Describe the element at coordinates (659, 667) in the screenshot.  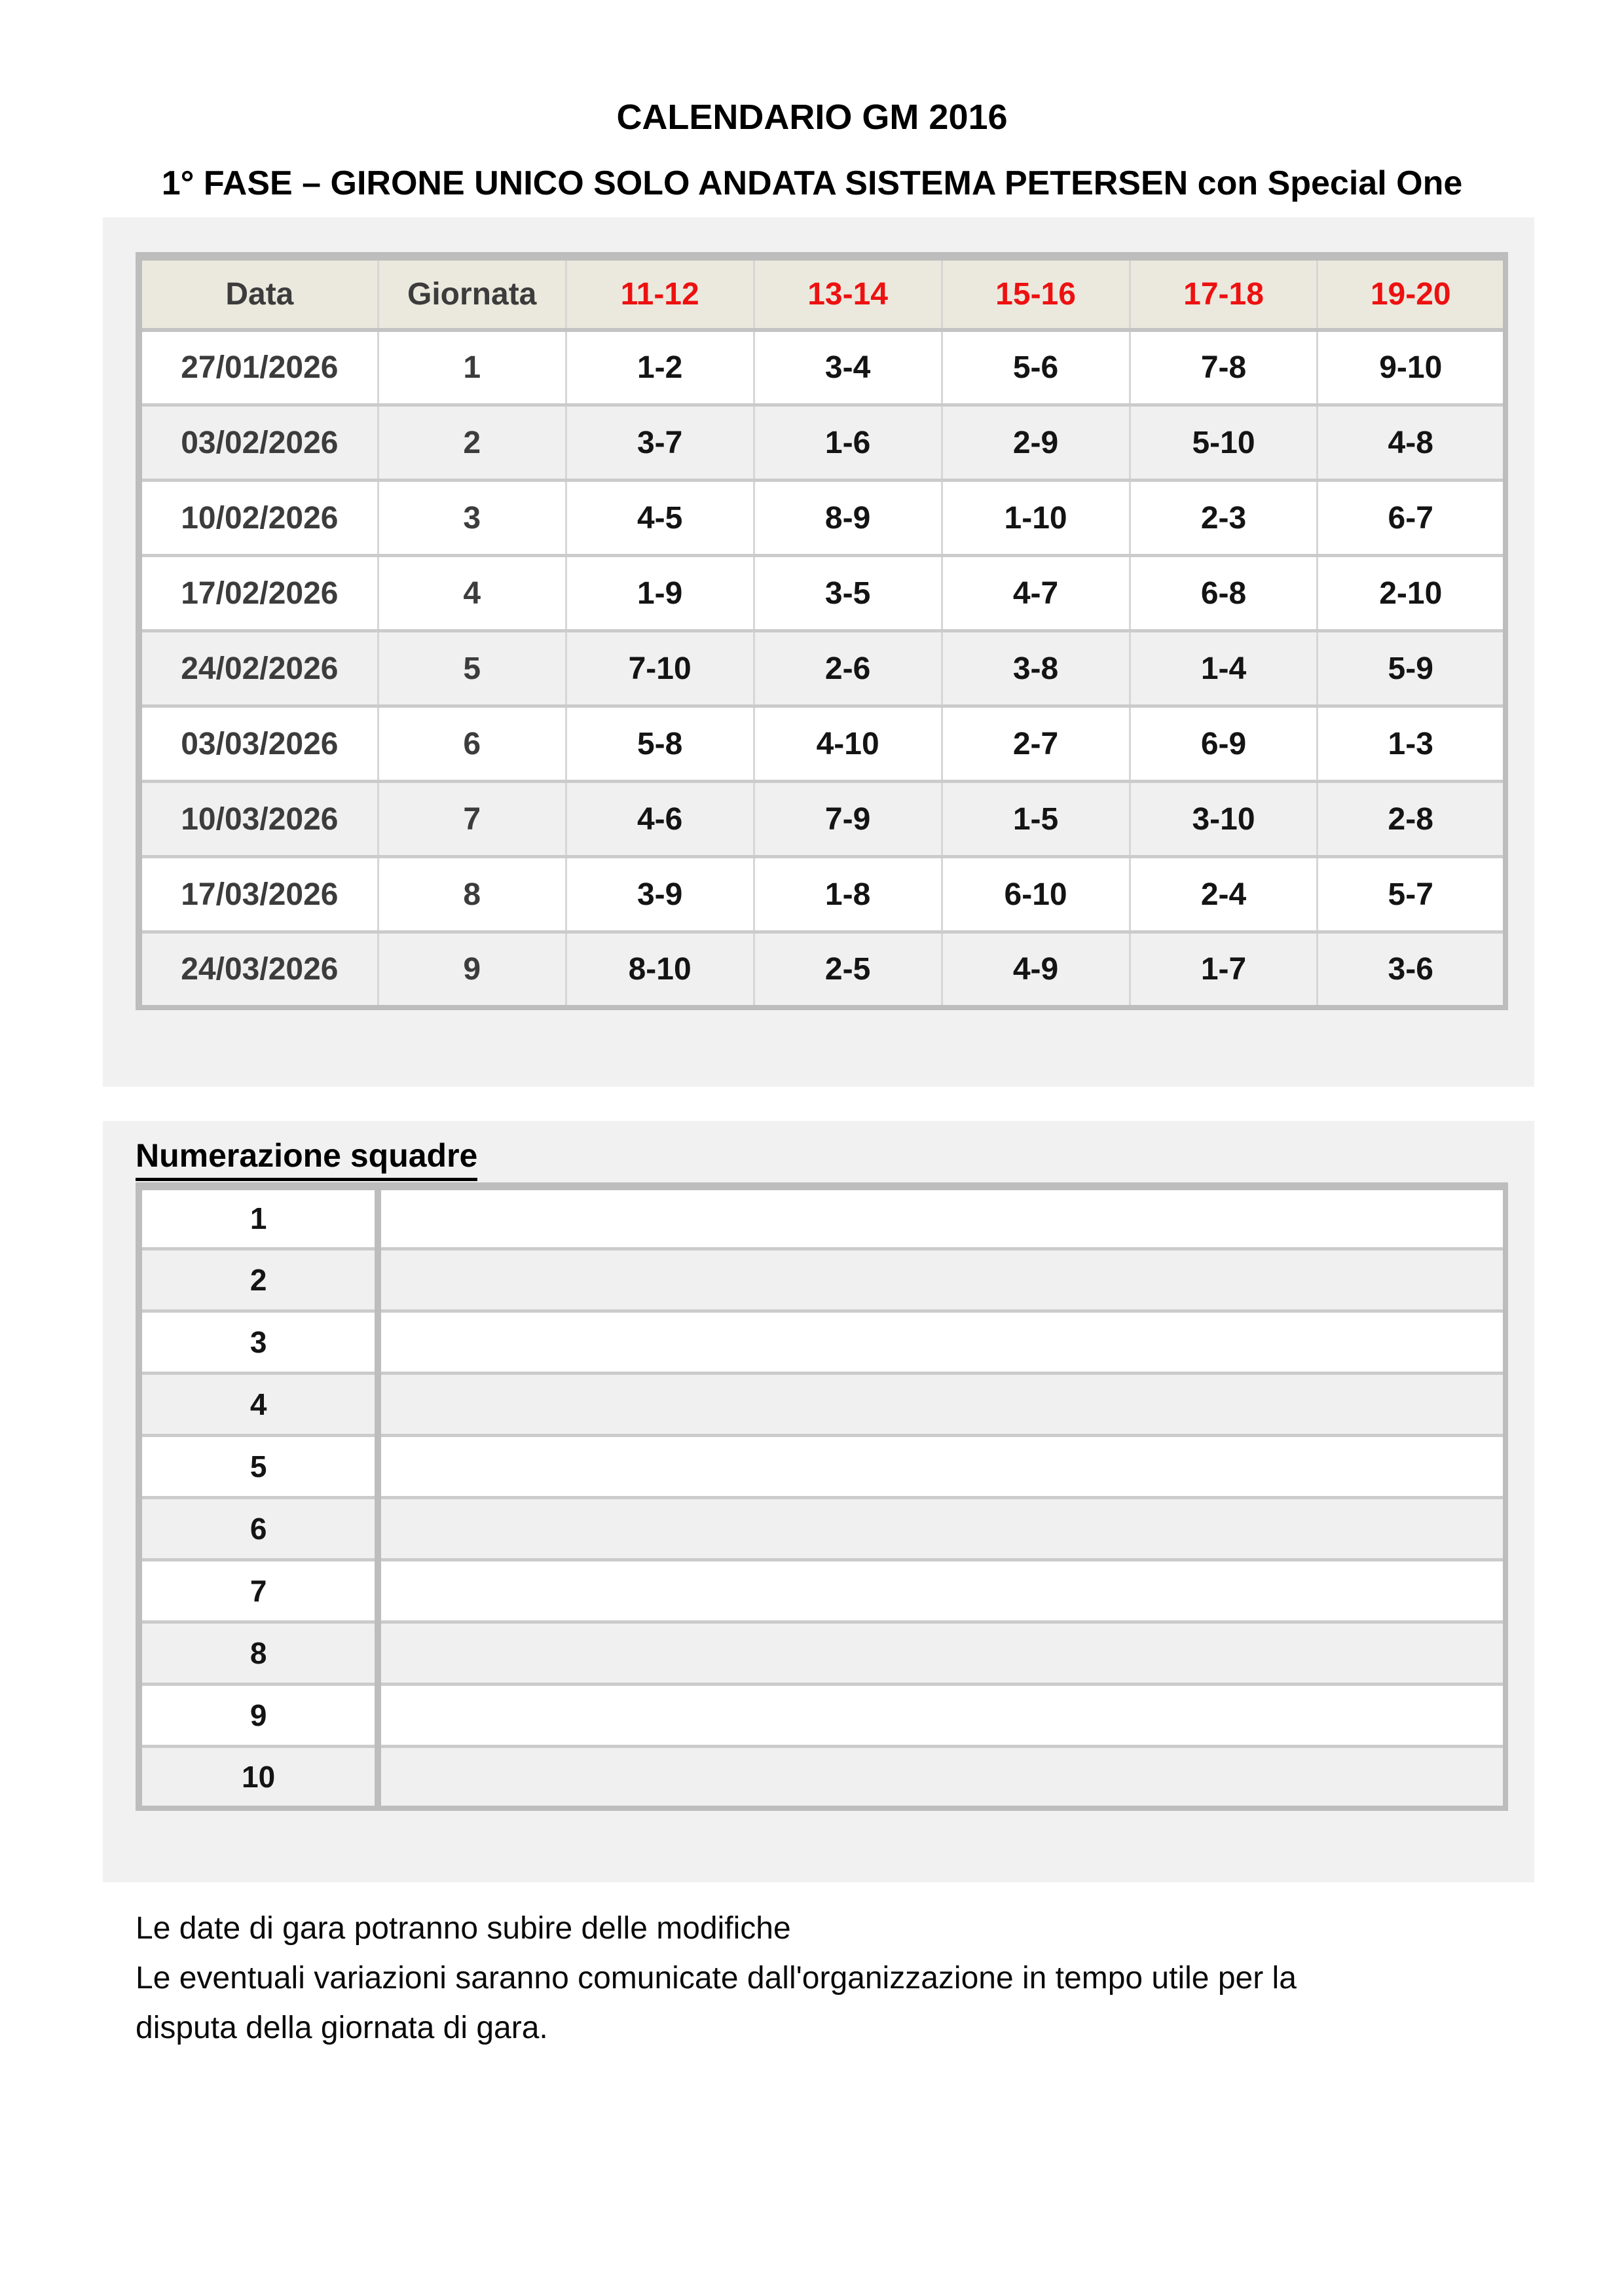
I see `schedule-cell-match: 7-10` at that location.